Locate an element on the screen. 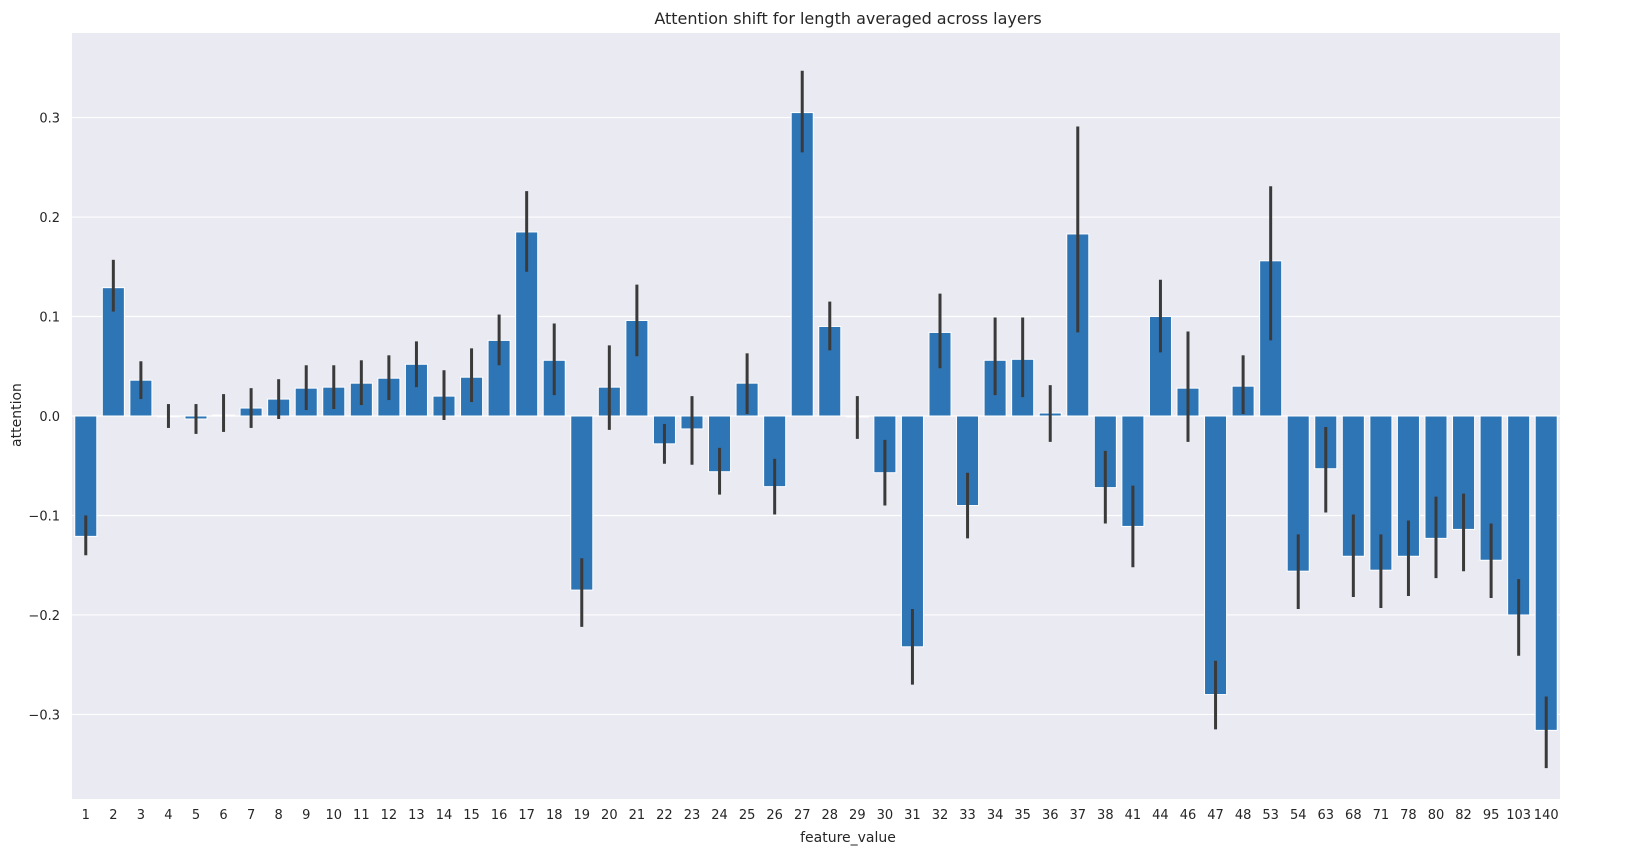 Image resolution: width=1632 pixels, height=855 pixels. x-axis-label: feature_value is located at coordinates (848, 838).